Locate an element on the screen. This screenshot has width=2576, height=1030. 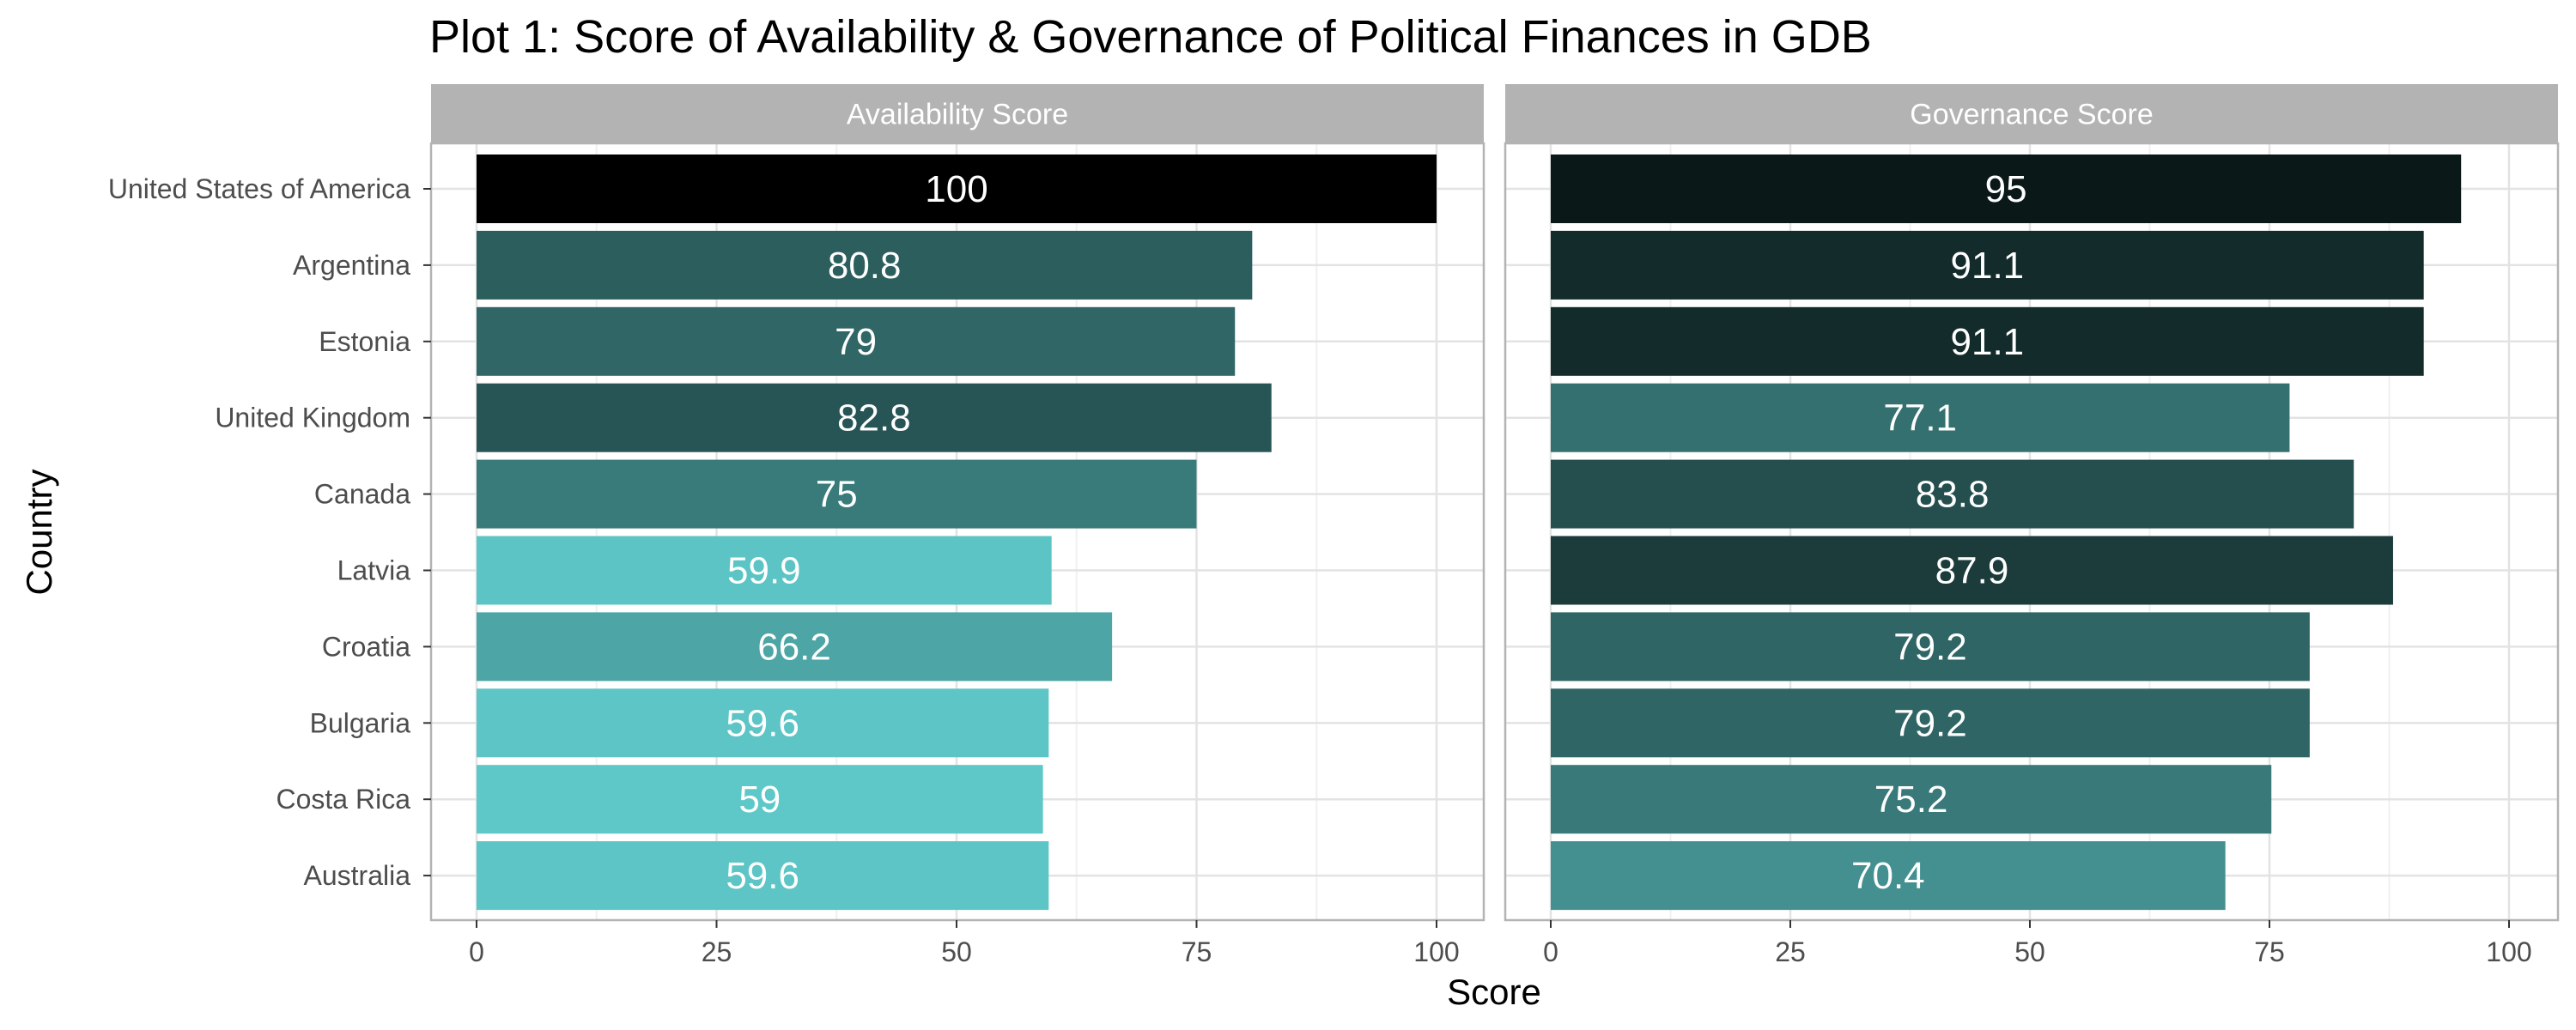
bar-value-label: 66.2 is located at coordinates (794, 647).